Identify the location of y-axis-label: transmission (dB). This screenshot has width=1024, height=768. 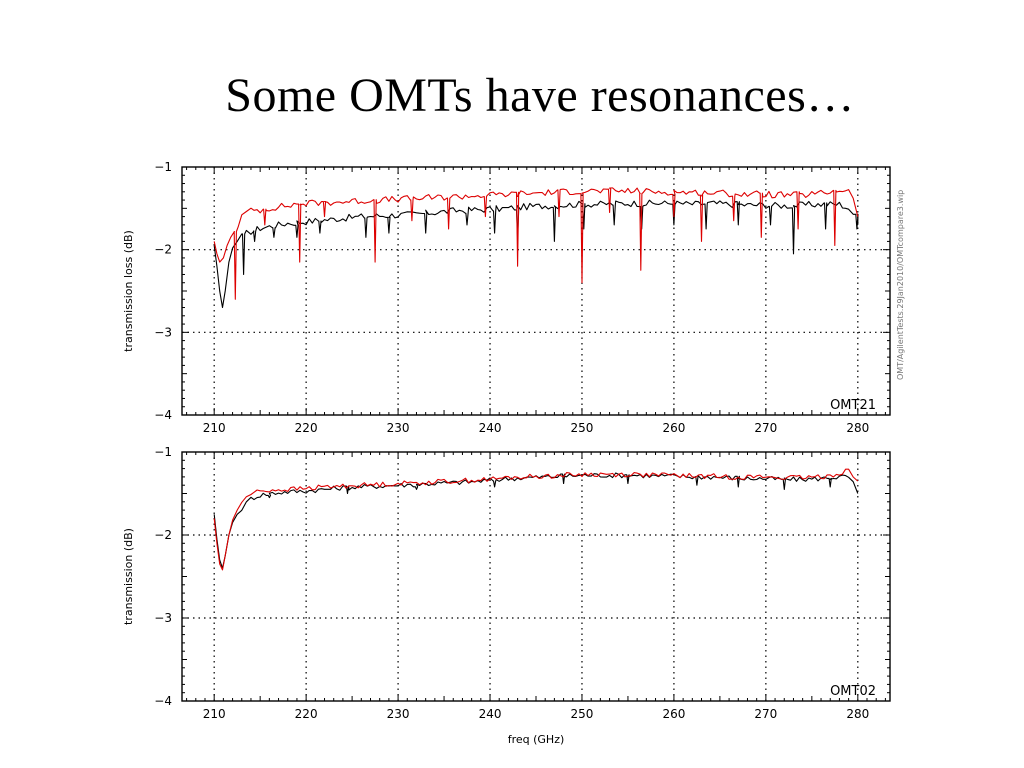
(128, 576).